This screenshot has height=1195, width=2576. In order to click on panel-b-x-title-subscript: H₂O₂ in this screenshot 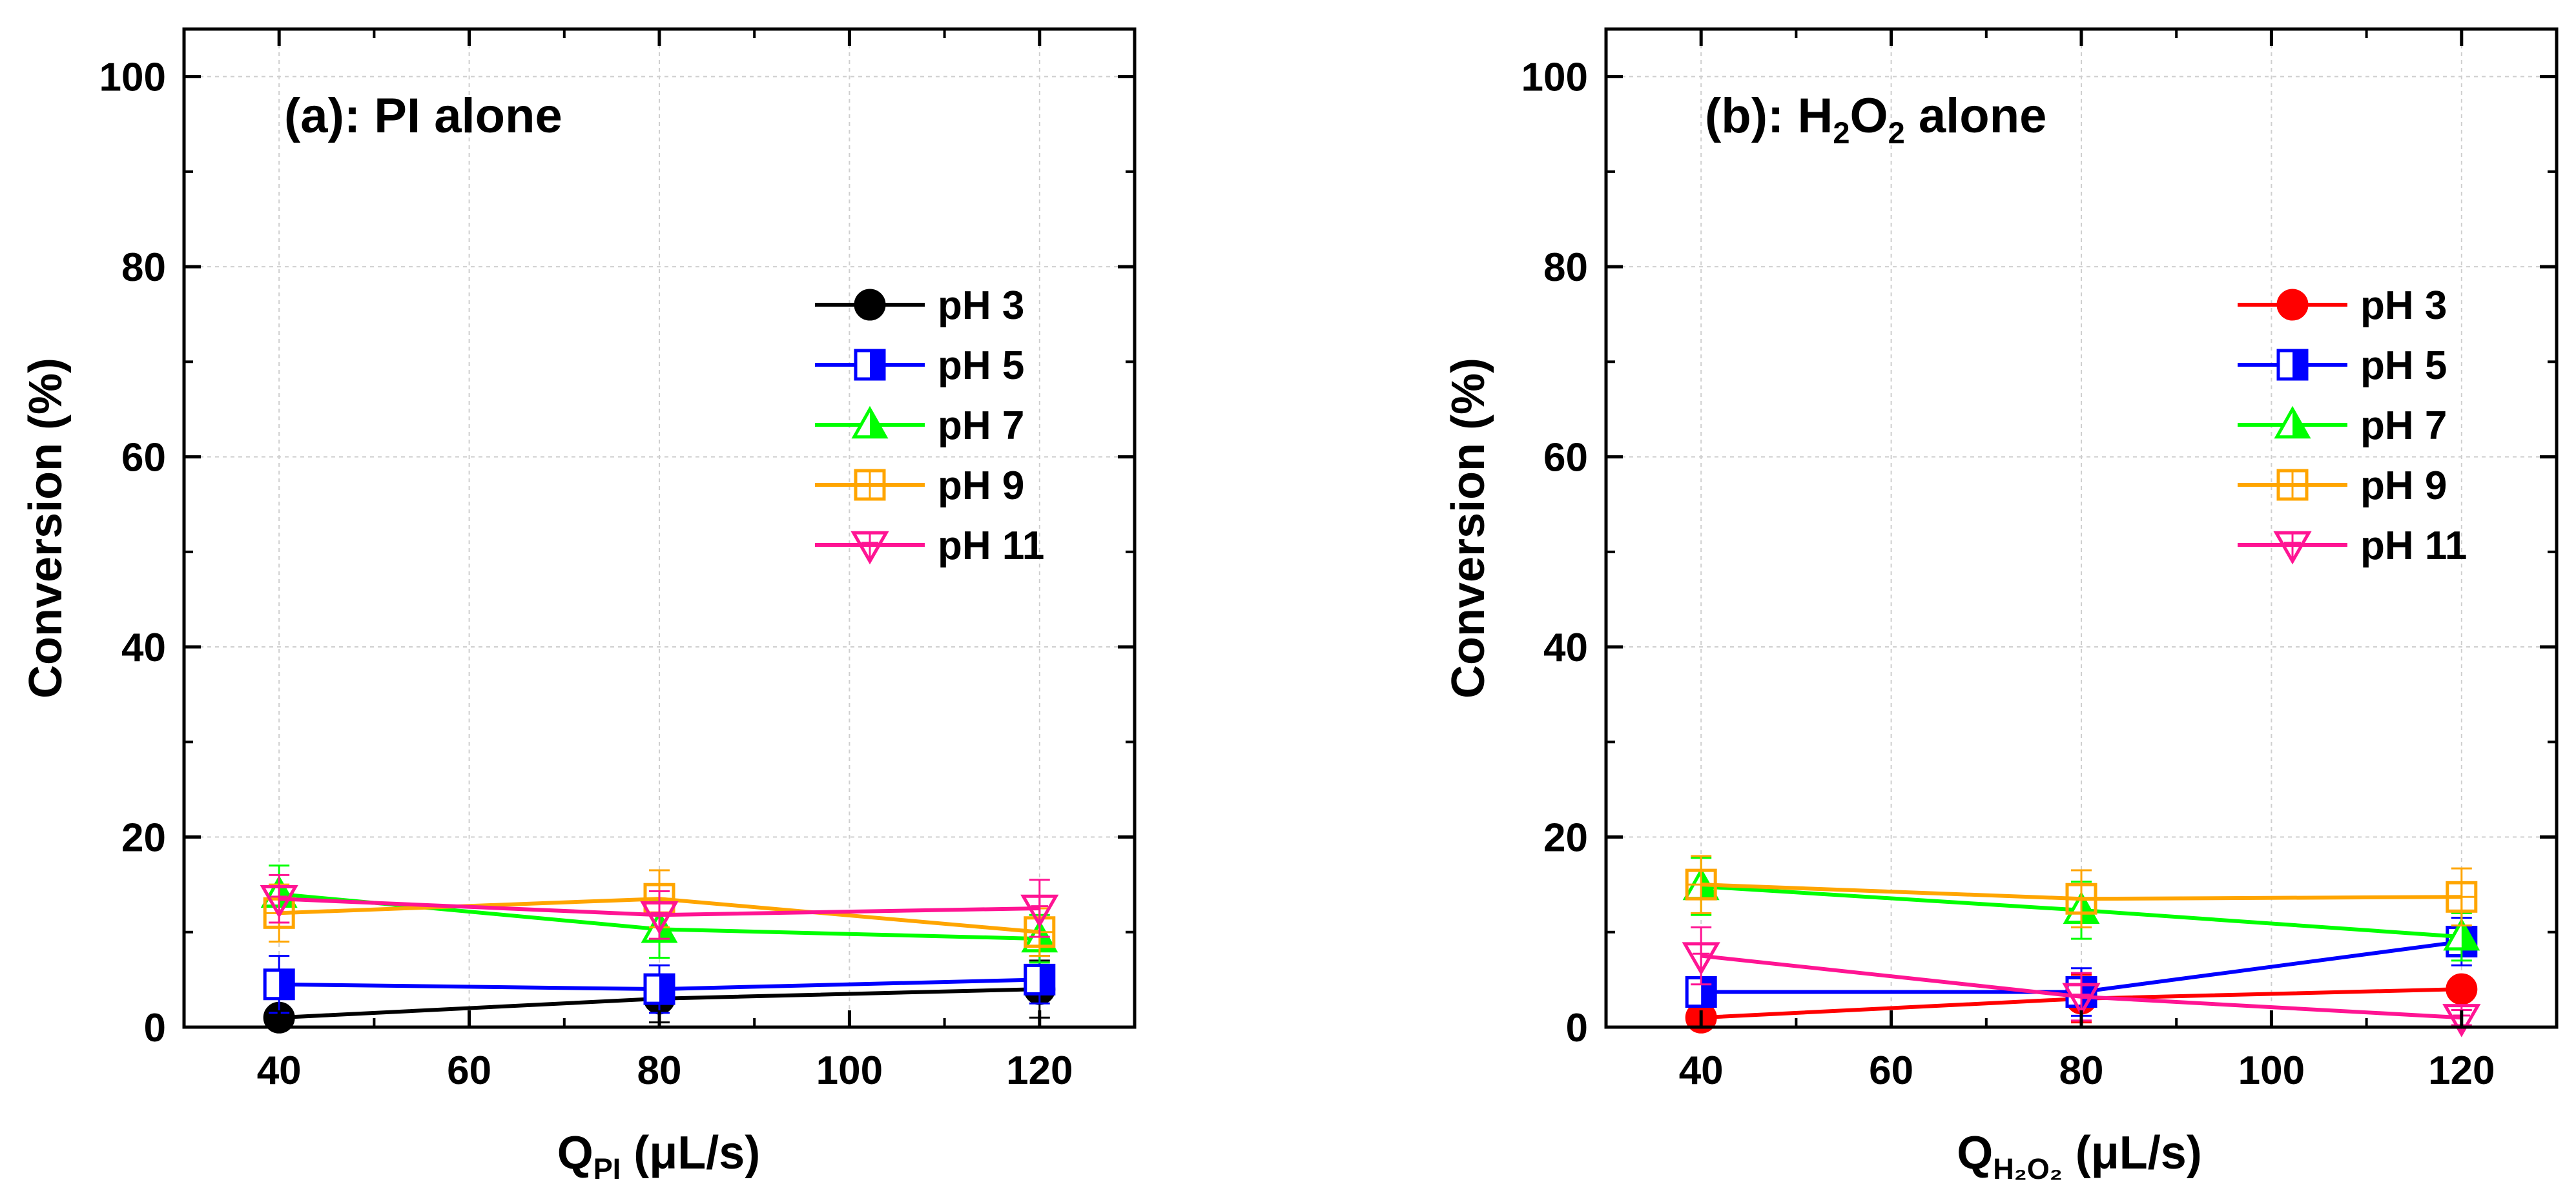, I will do `click(2028, 1168)`.